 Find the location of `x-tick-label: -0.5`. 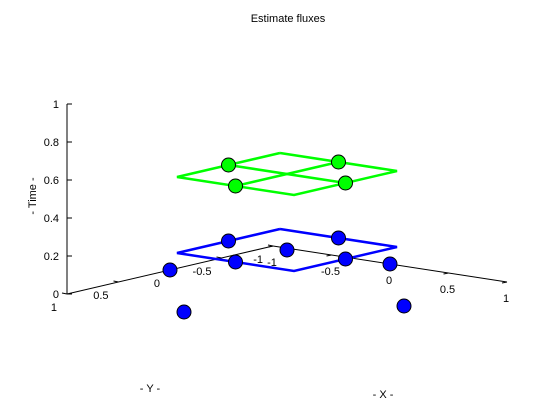

x-tick-label: -0.5 is located at coordinates (330, 272).